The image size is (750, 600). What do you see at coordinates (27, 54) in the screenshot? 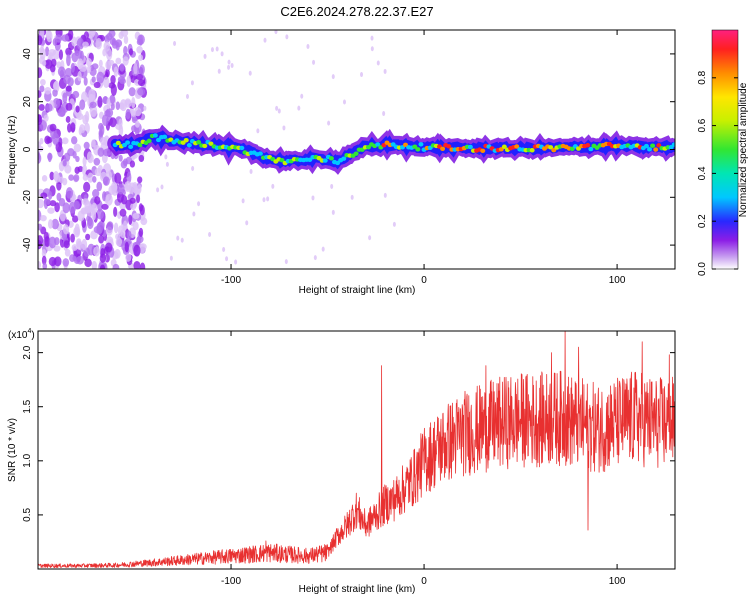
I see `y-tick-label: 40` at bounding box center [27, 54].